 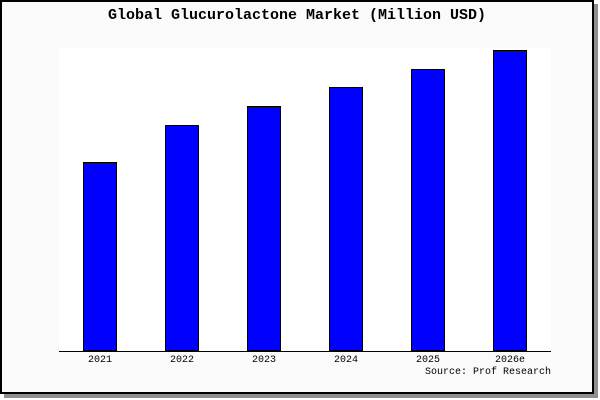 I want to click on x-tick-label: 2023, so click(x=263, y=360).